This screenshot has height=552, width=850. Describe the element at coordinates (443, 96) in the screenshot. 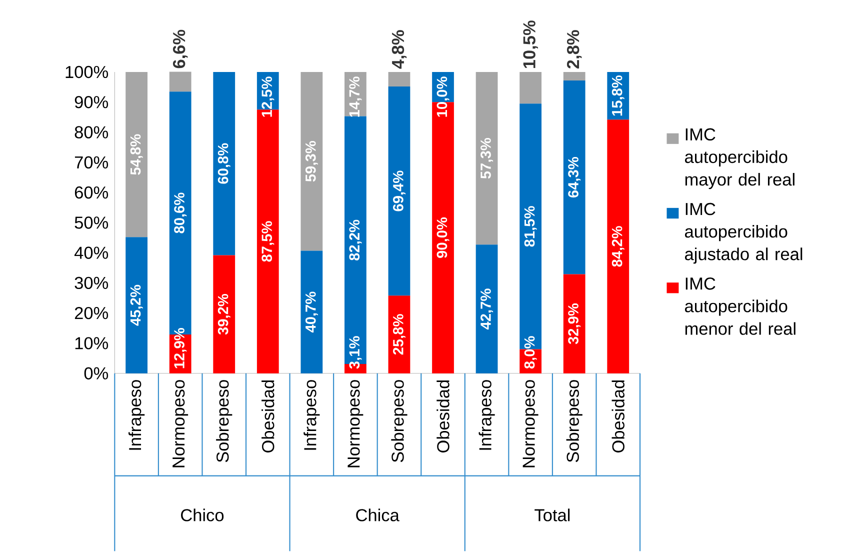

I see `data-label: 10,0%` at that location.